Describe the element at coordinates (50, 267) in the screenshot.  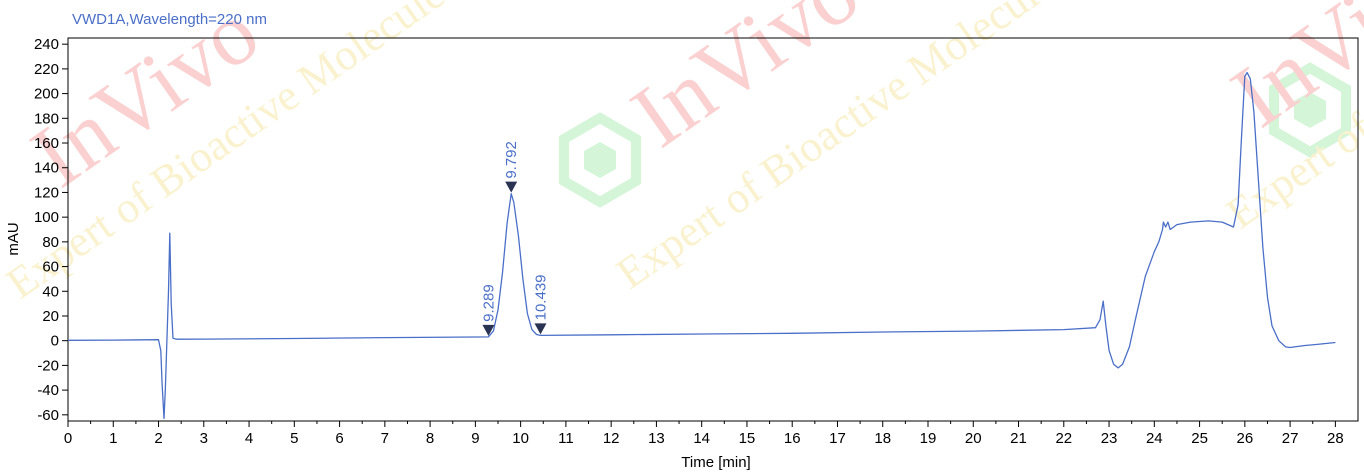
I see `y-tick-label: 60` at that location.